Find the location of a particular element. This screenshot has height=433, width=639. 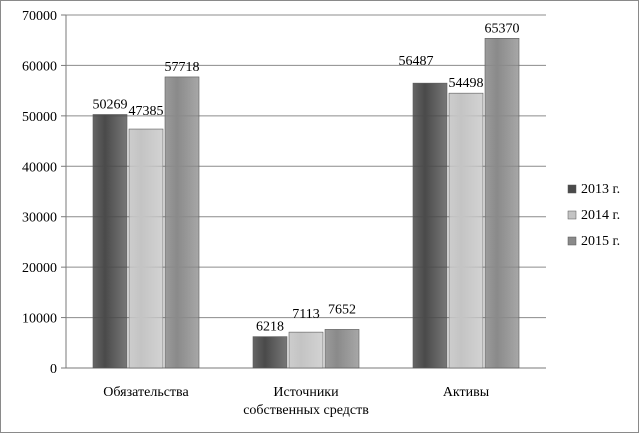

category-label: собственных средств is located at coordinates (306, 410).